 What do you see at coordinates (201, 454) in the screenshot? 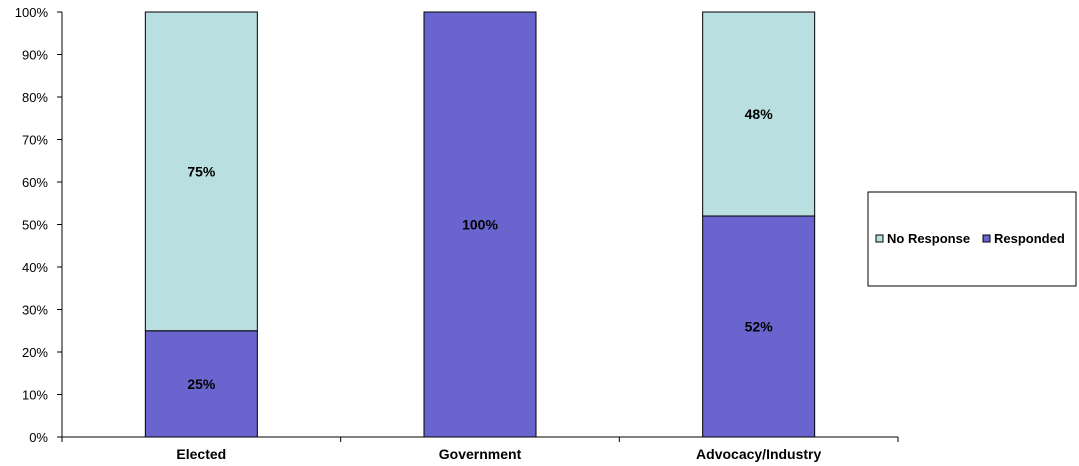
I see `x-tick-label: Elected` at bounding box center [201, 454].